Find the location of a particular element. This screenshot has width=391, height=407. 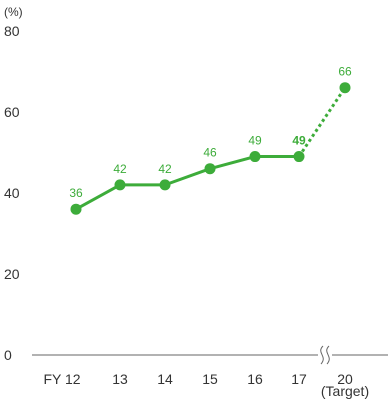

data-label: 36 is located at coordinates (76, 193).